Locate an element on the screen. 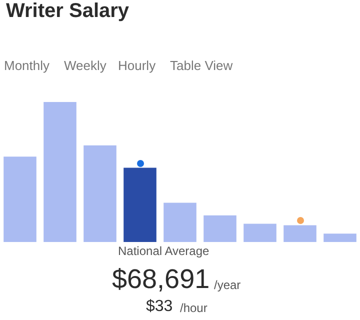  text: Weekly is located at coordinates (85, 65).